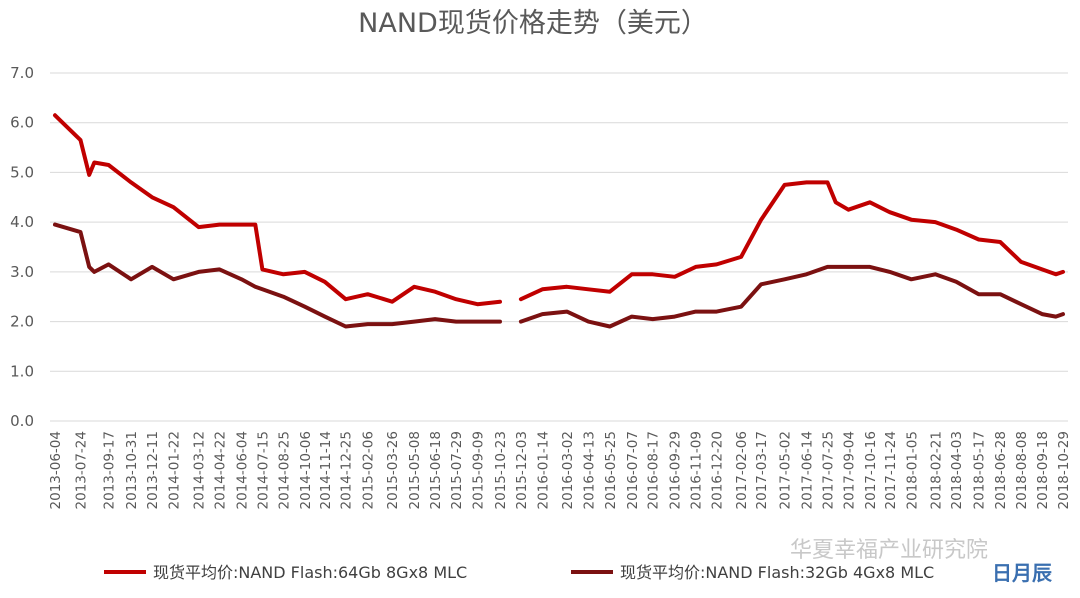 The height and width of the screenshot is (598, 1080). Describe the element at coordinates (1022, 573) in the screenshot. I see `watermark-logo: 日月辰` at that location.